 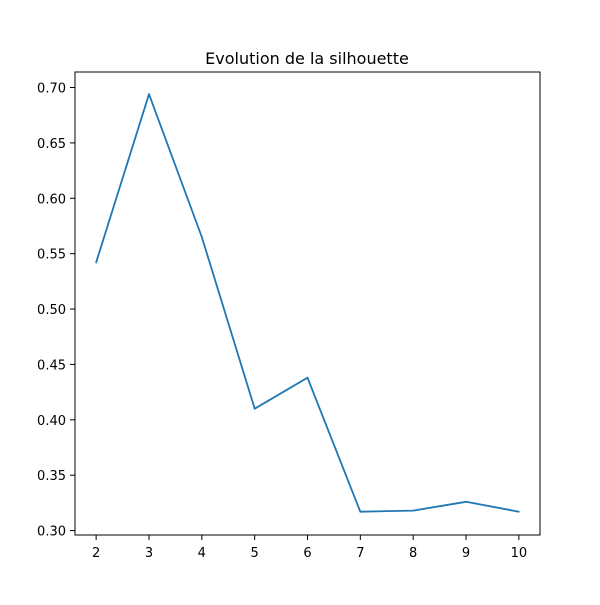 What do you see at coordinates (149, 553) in the screenshot?
I see `x-tick-label: 3` at bounding box center [149, 553].